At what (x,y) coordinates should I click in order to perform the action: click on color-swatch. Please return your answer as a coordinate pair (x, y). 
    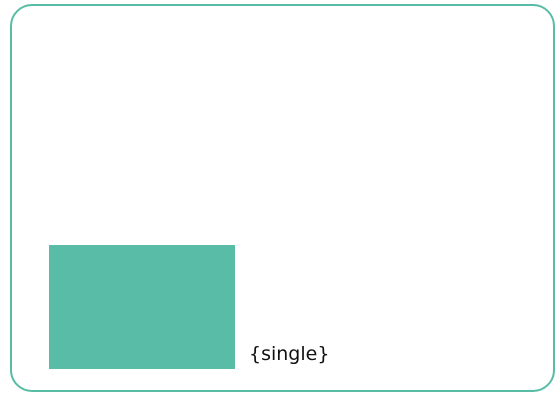
    Looking at the image, I should click on (142, 307).